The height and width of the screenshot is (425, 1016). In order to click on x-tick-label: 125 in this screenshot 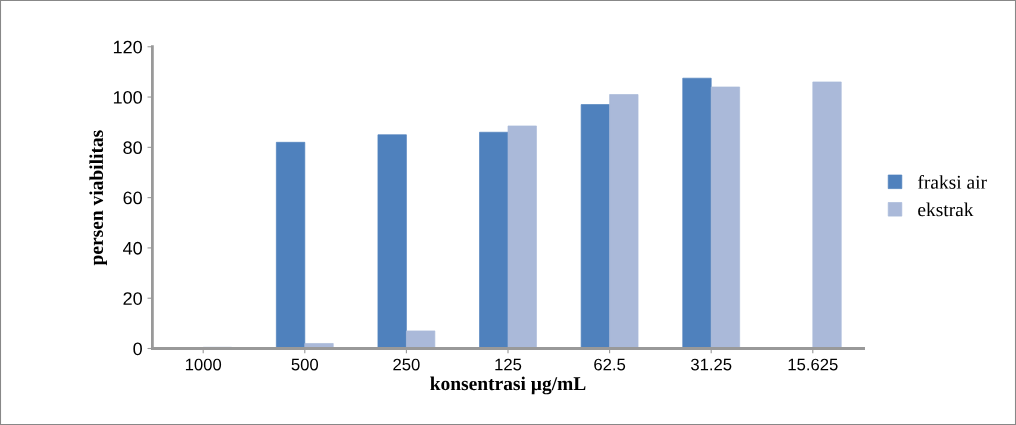, I will do `click(508, 364)`.